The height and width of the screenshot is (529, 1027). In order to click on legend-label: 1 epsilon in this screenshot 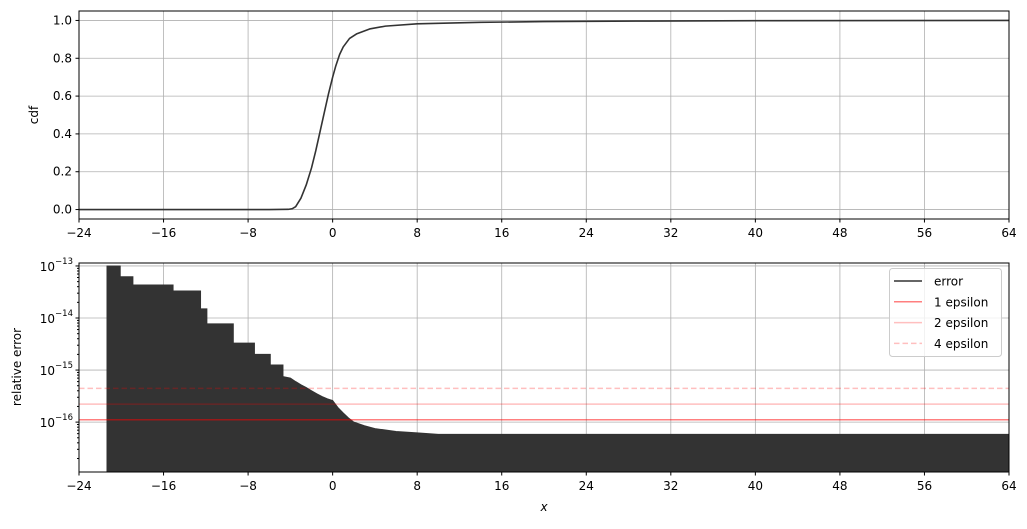, I will do `click(961, 302)`.